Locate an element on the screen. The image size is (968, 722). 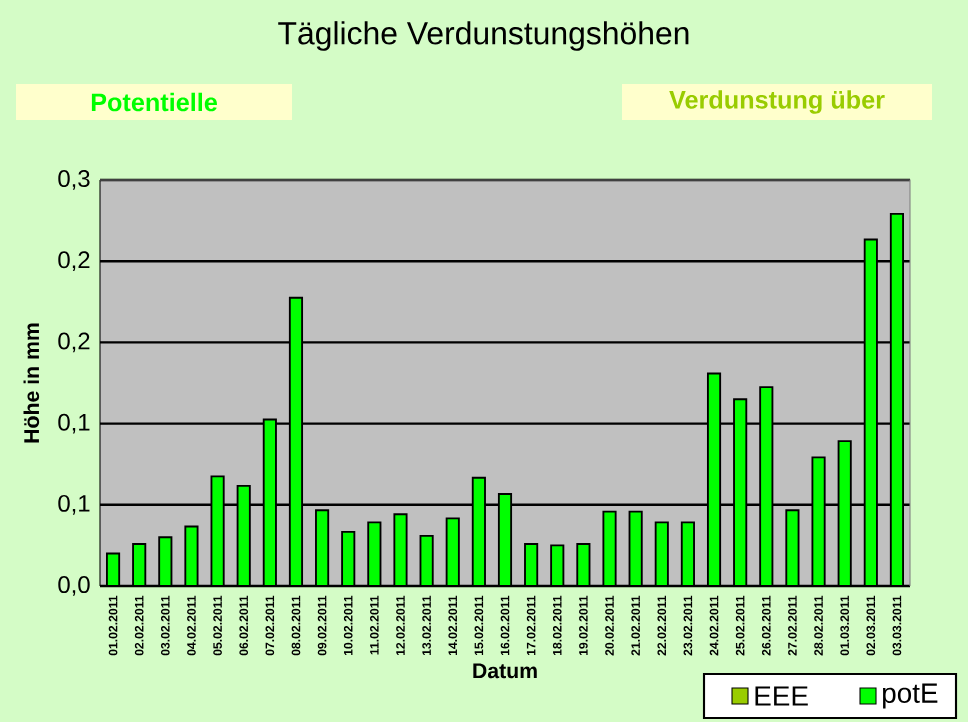
y-tick-label: 0,0 is located at coordinates (74, 586).